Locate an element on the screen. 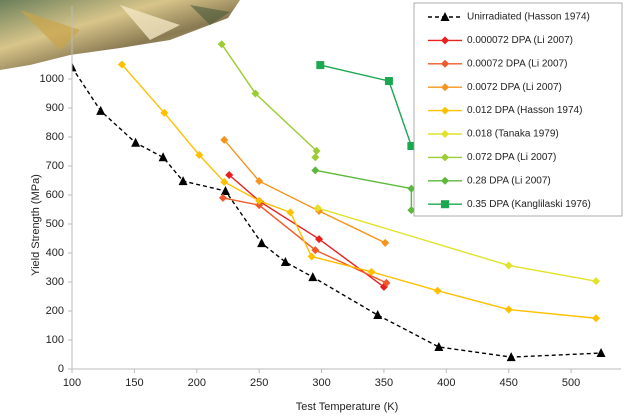  x-axis-title: Test Temperature (K) is located at coordinates (347, 407).